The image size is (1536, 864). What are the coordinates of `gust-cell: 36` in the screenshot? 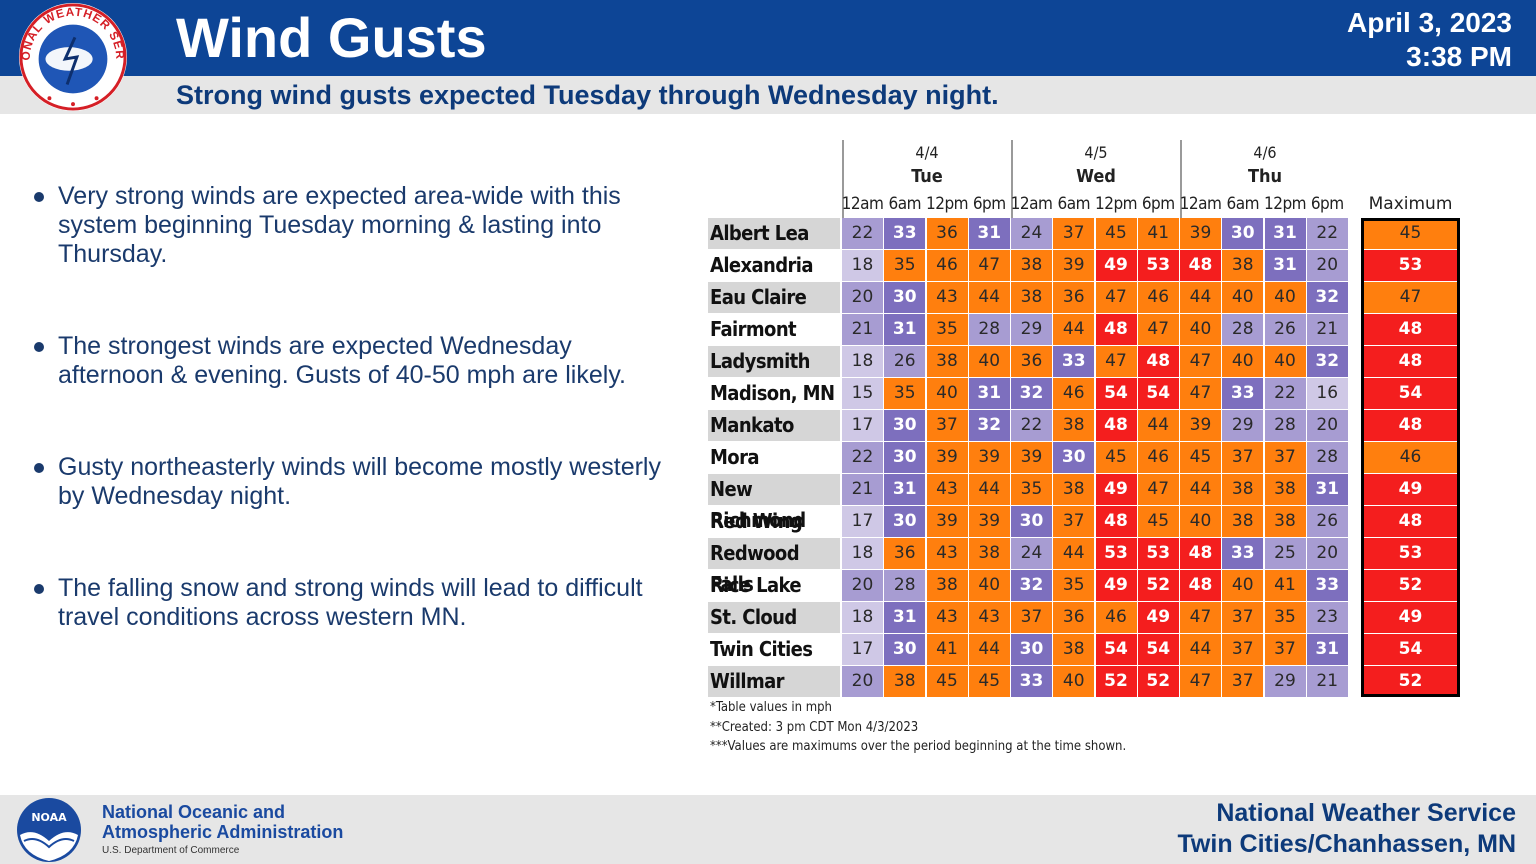 It's located at (1074, 617).